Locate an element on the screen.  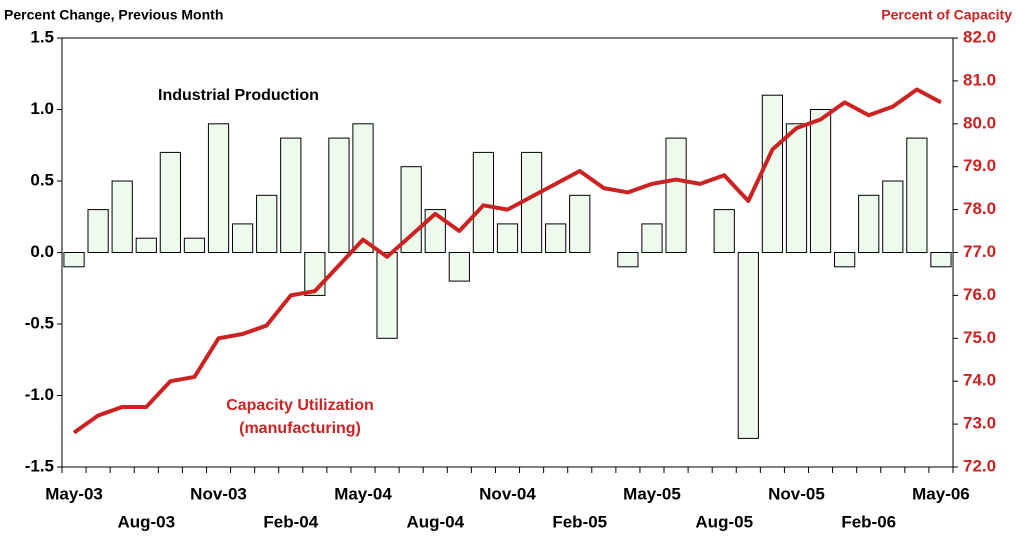
y2-axis-label: Percent of Capacity is located at coordinates (946, 15).